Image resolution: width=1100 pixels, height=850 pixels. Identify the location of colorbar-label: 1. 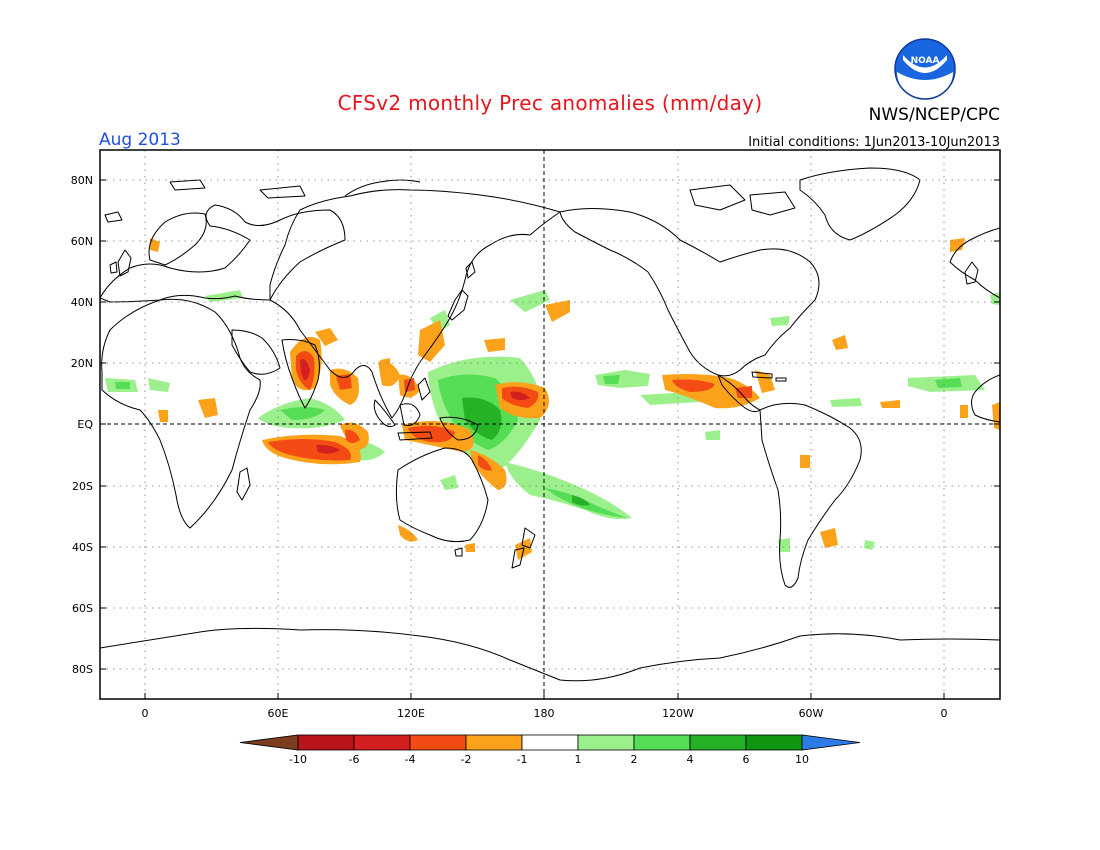
(578, 759).